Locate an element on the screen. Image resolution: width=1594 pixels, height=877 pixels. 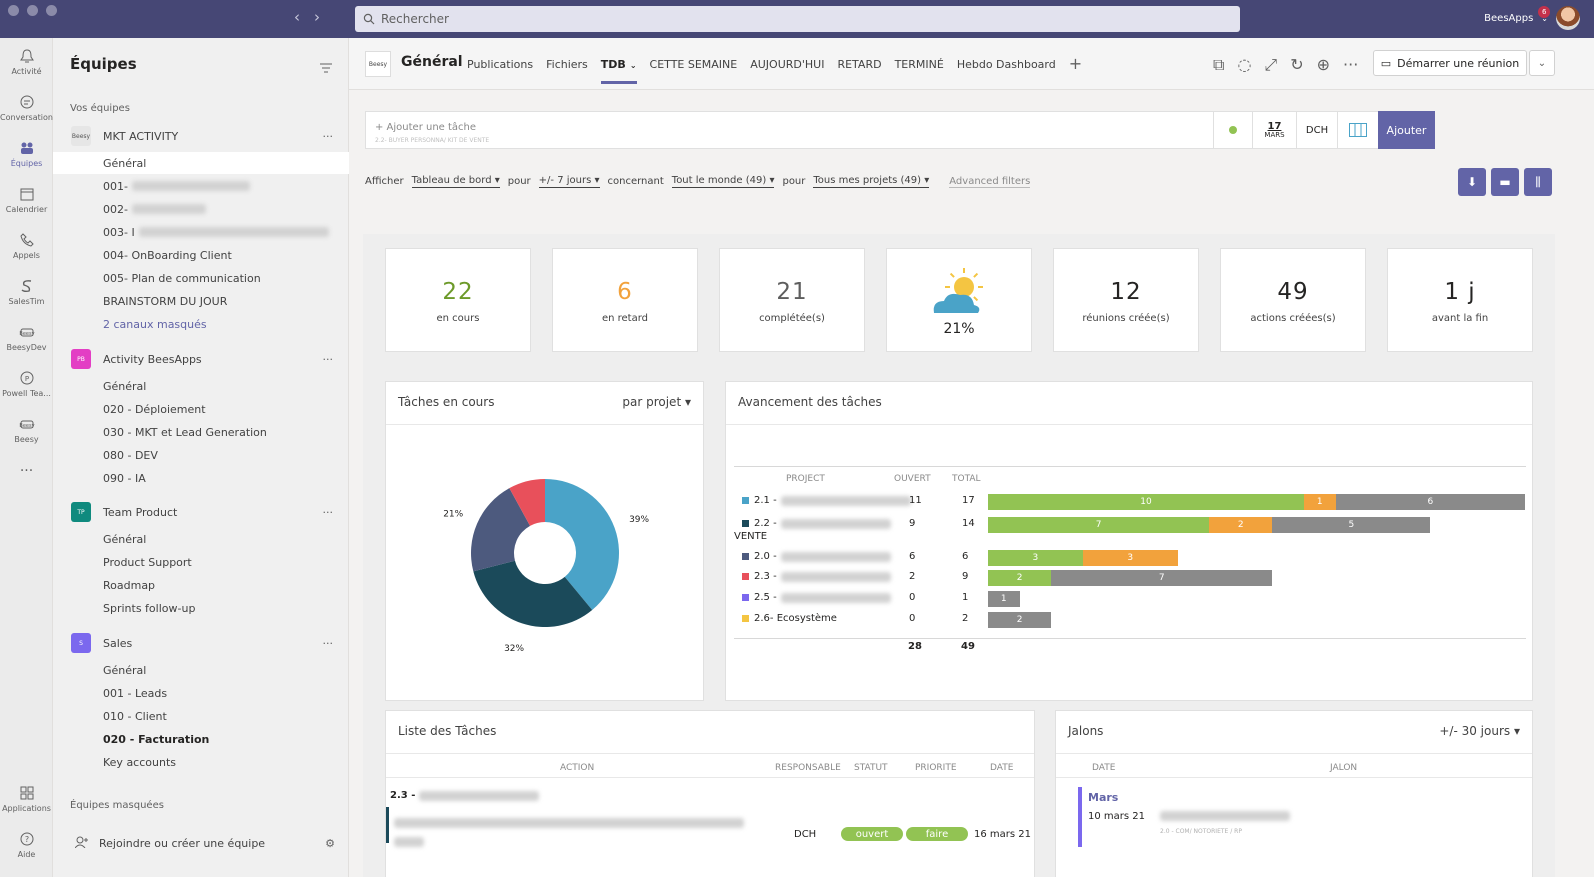
rail-bottom-item-1: ? Aide is located at coordinates (26, 844).